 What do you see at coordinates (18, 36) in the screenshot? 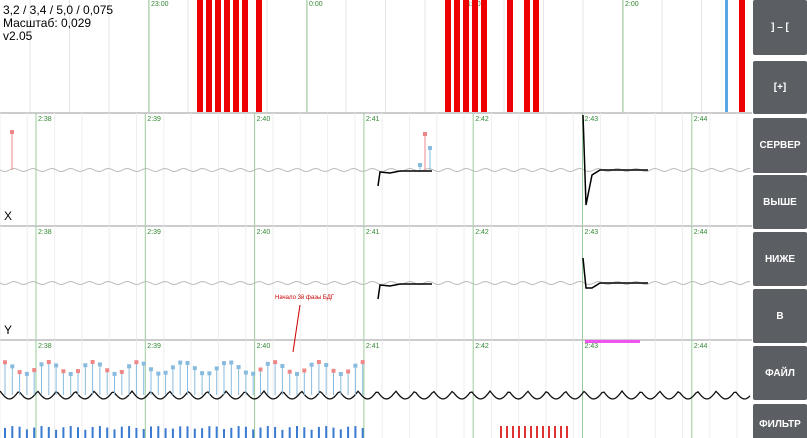
I see `version: v2.05` at bounding box center [18, 36].